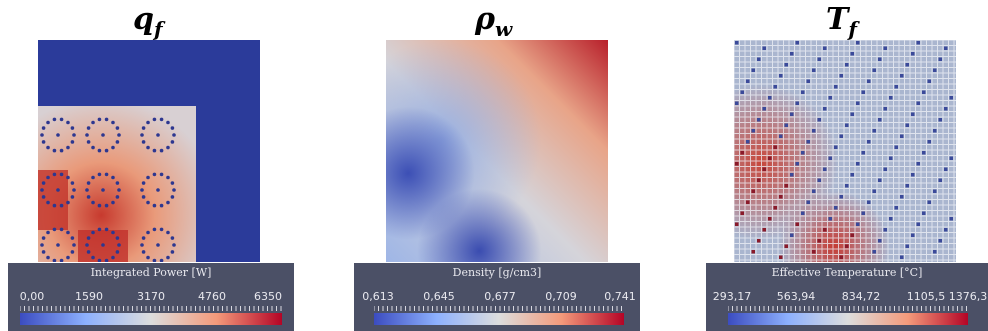  What do you see at coordinates (148, 21) in the screenshot?
I see `title-qf: qf` at bounding box center [148, 21].